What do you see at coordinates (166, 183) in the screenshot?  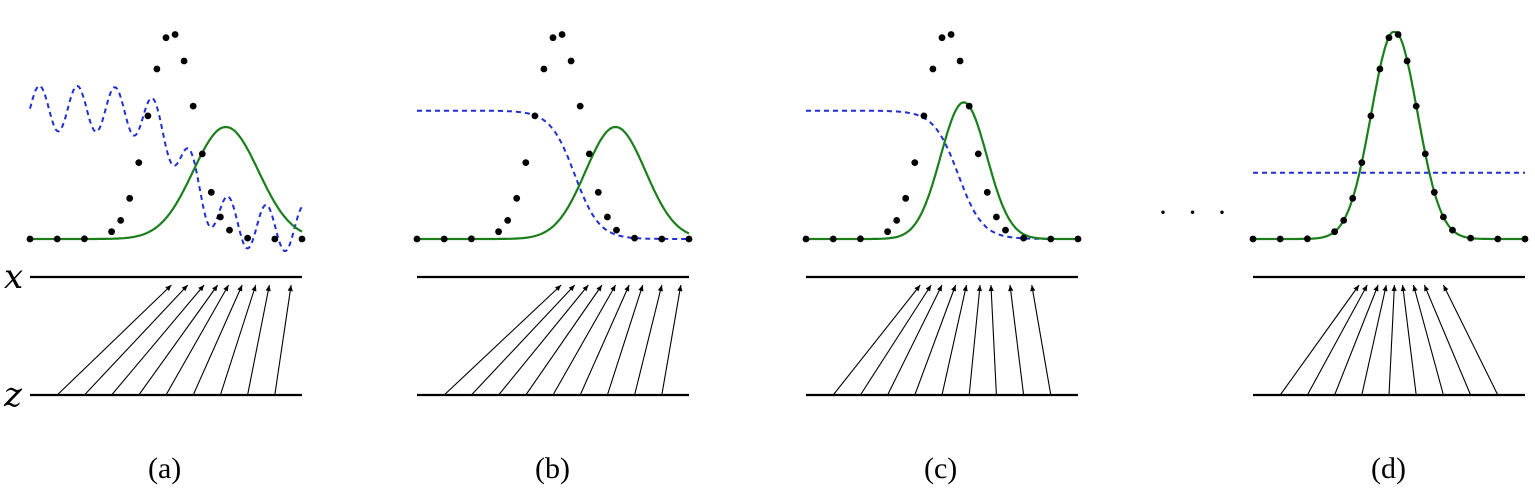 I see `generative-curve` at bounding box center [166, 183].